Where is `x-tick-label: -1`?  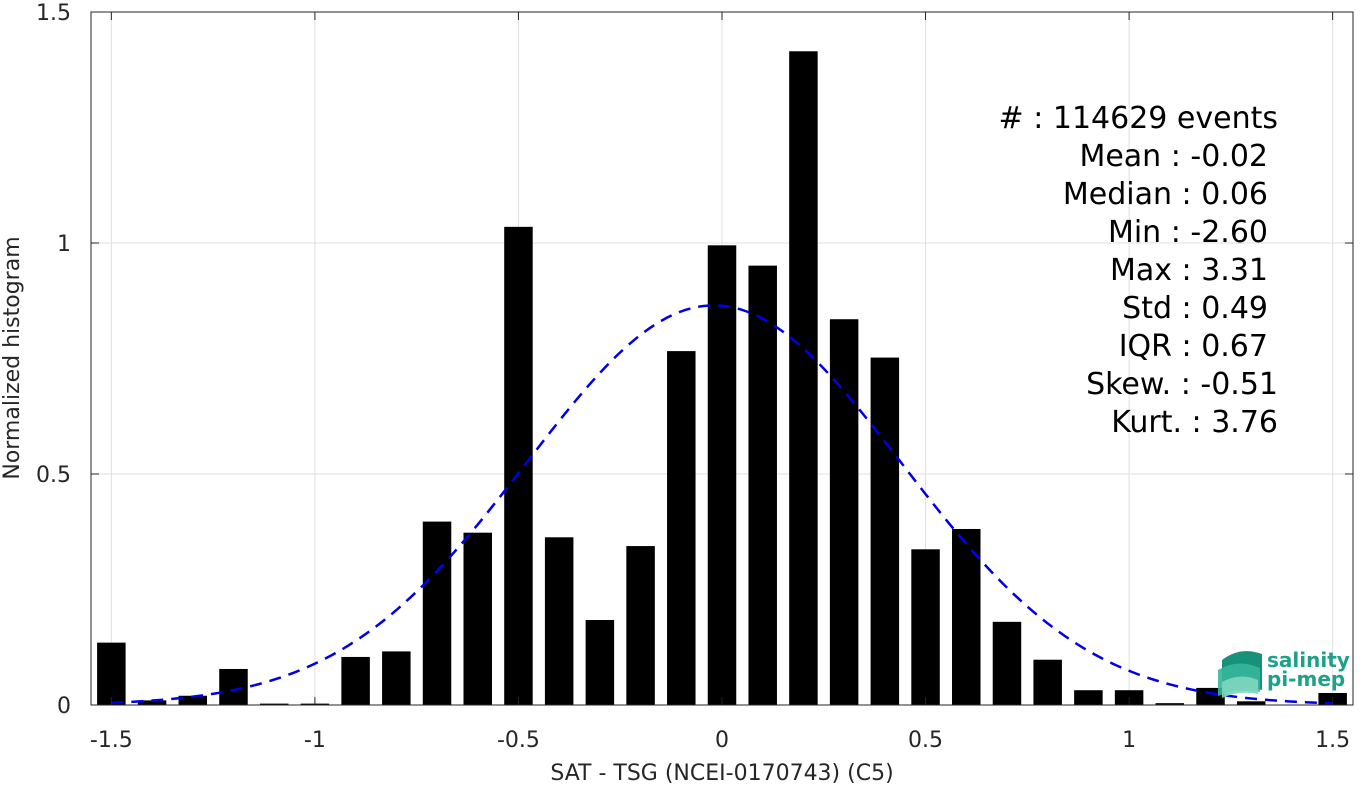
x-tick-label: -1 is located at coordinates (315, 740).